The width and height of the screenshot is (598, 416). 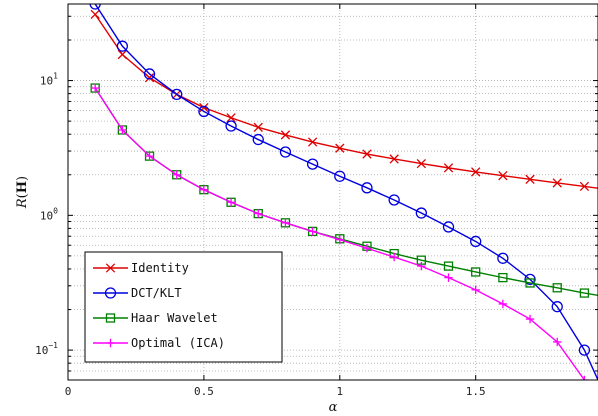 I want to click on legend-label: DCT/KLT, so click(x=156, y=293).